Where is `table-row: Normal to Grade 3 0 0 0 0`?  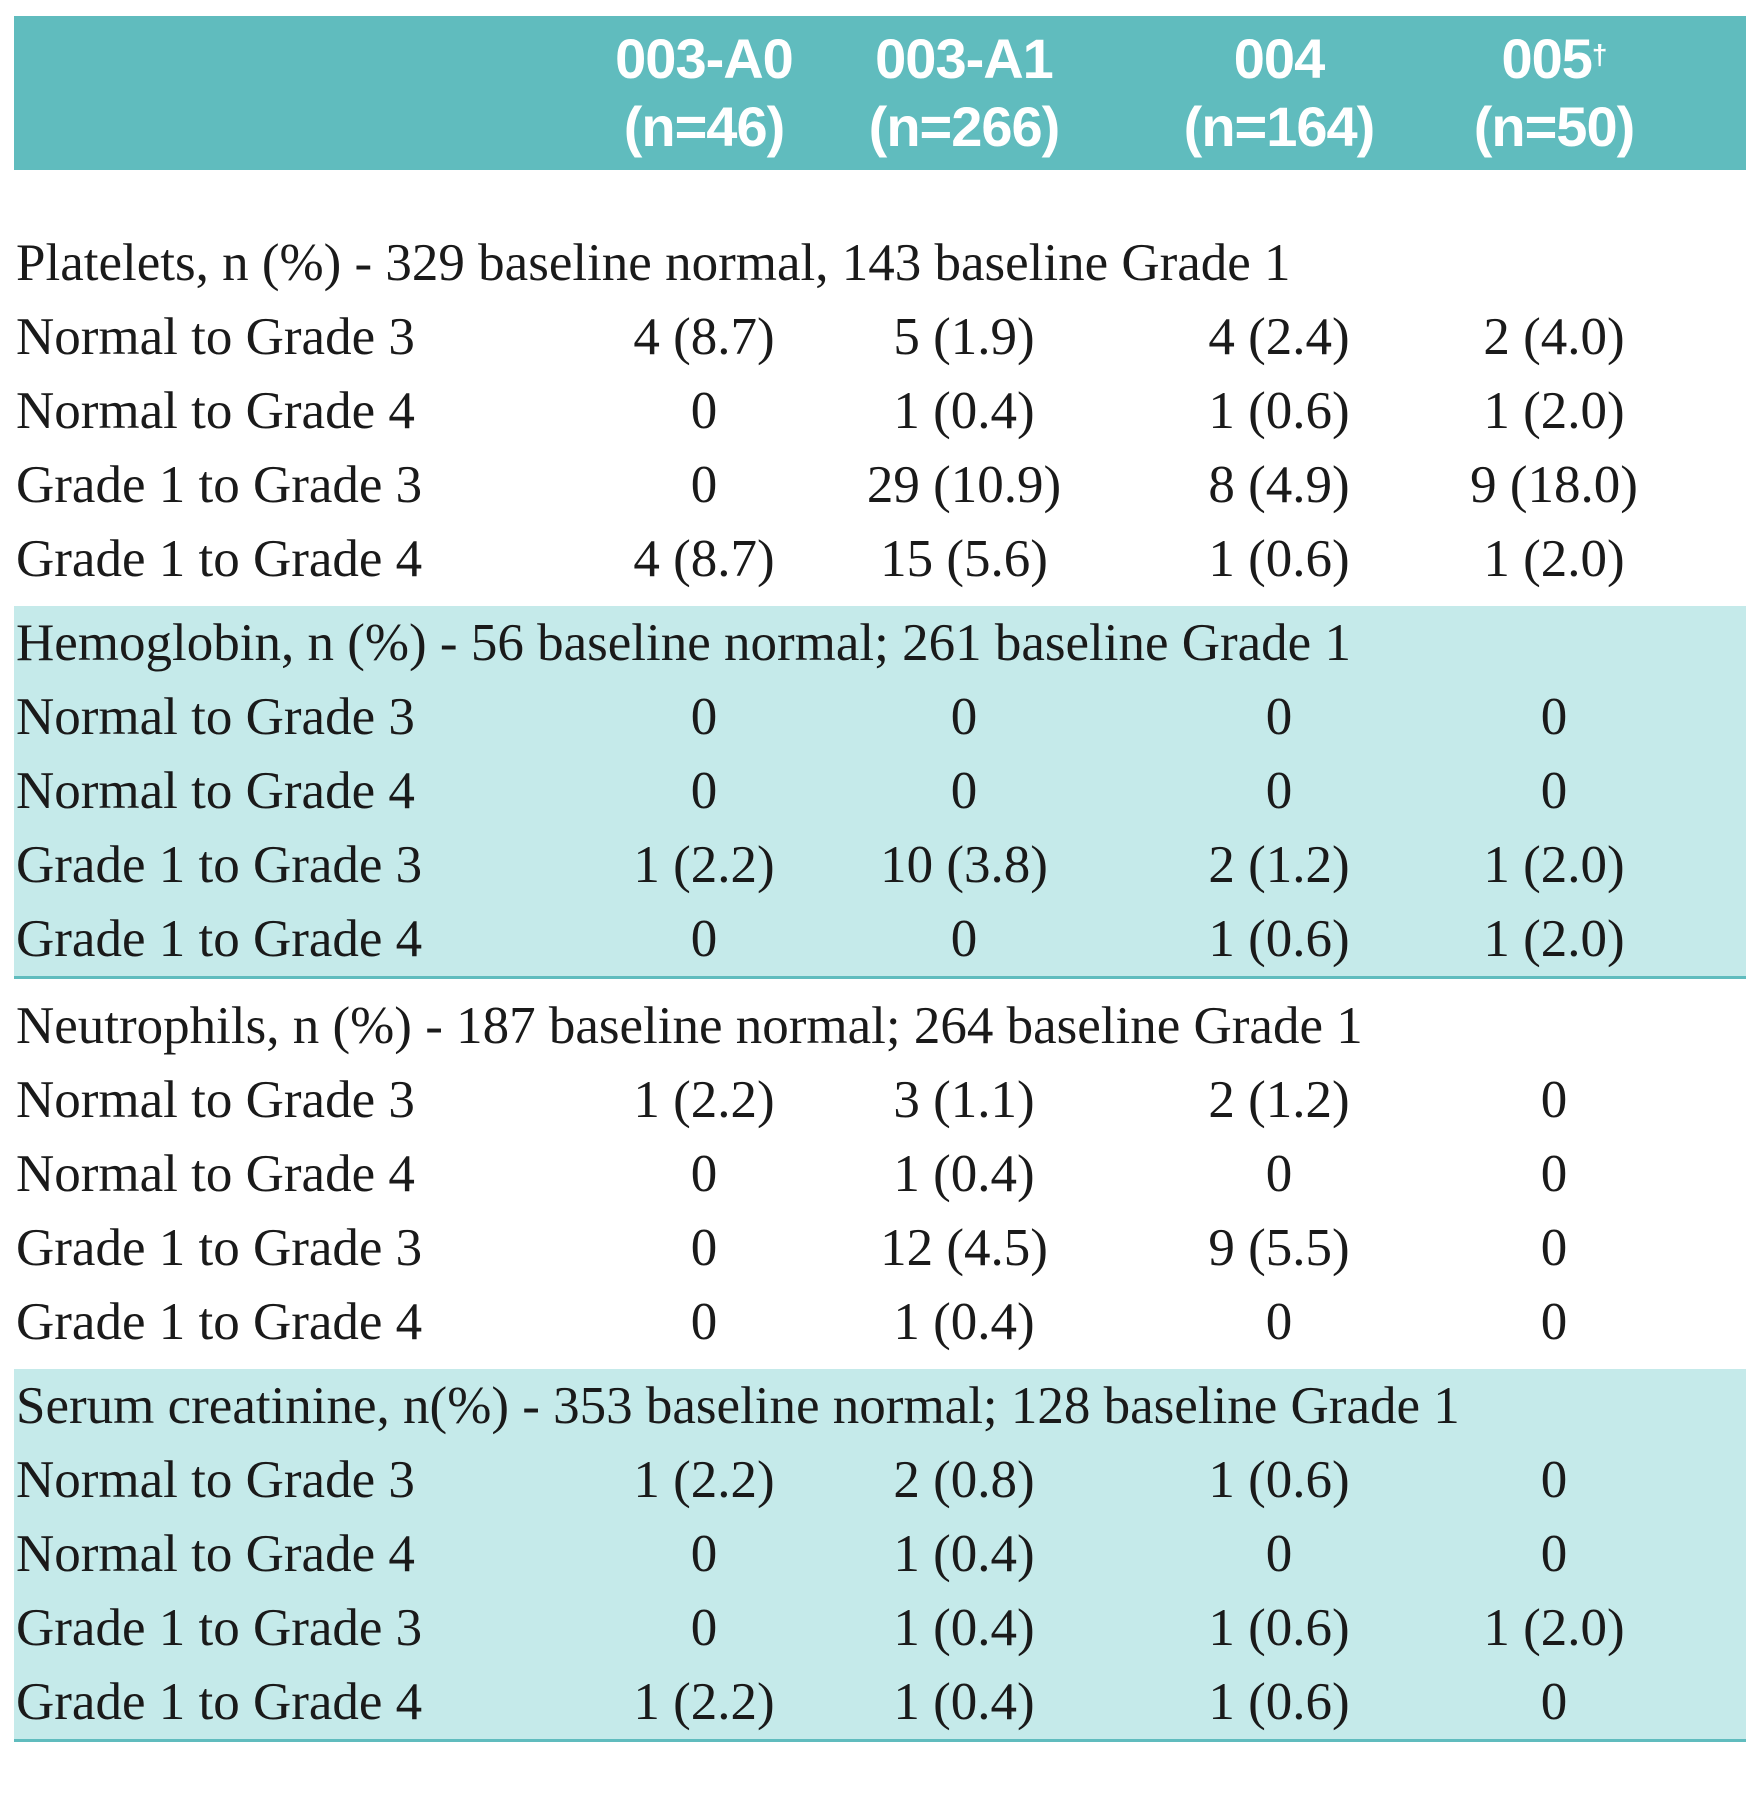
table-row: Normal to Grade 3 0 0 0 0 is located at coordinates (880, 717).